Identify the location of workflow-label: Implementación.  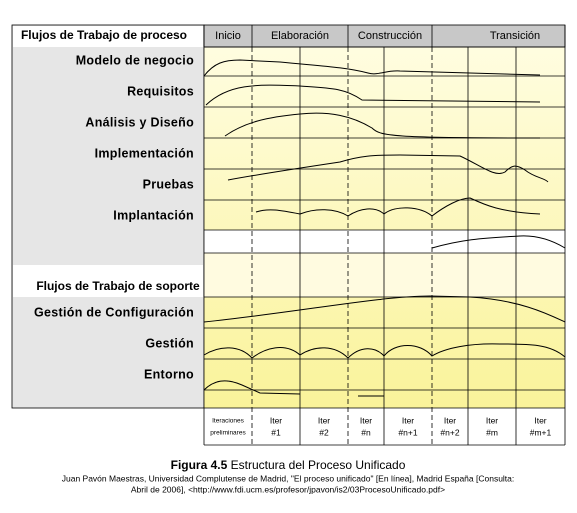
(144, 153).